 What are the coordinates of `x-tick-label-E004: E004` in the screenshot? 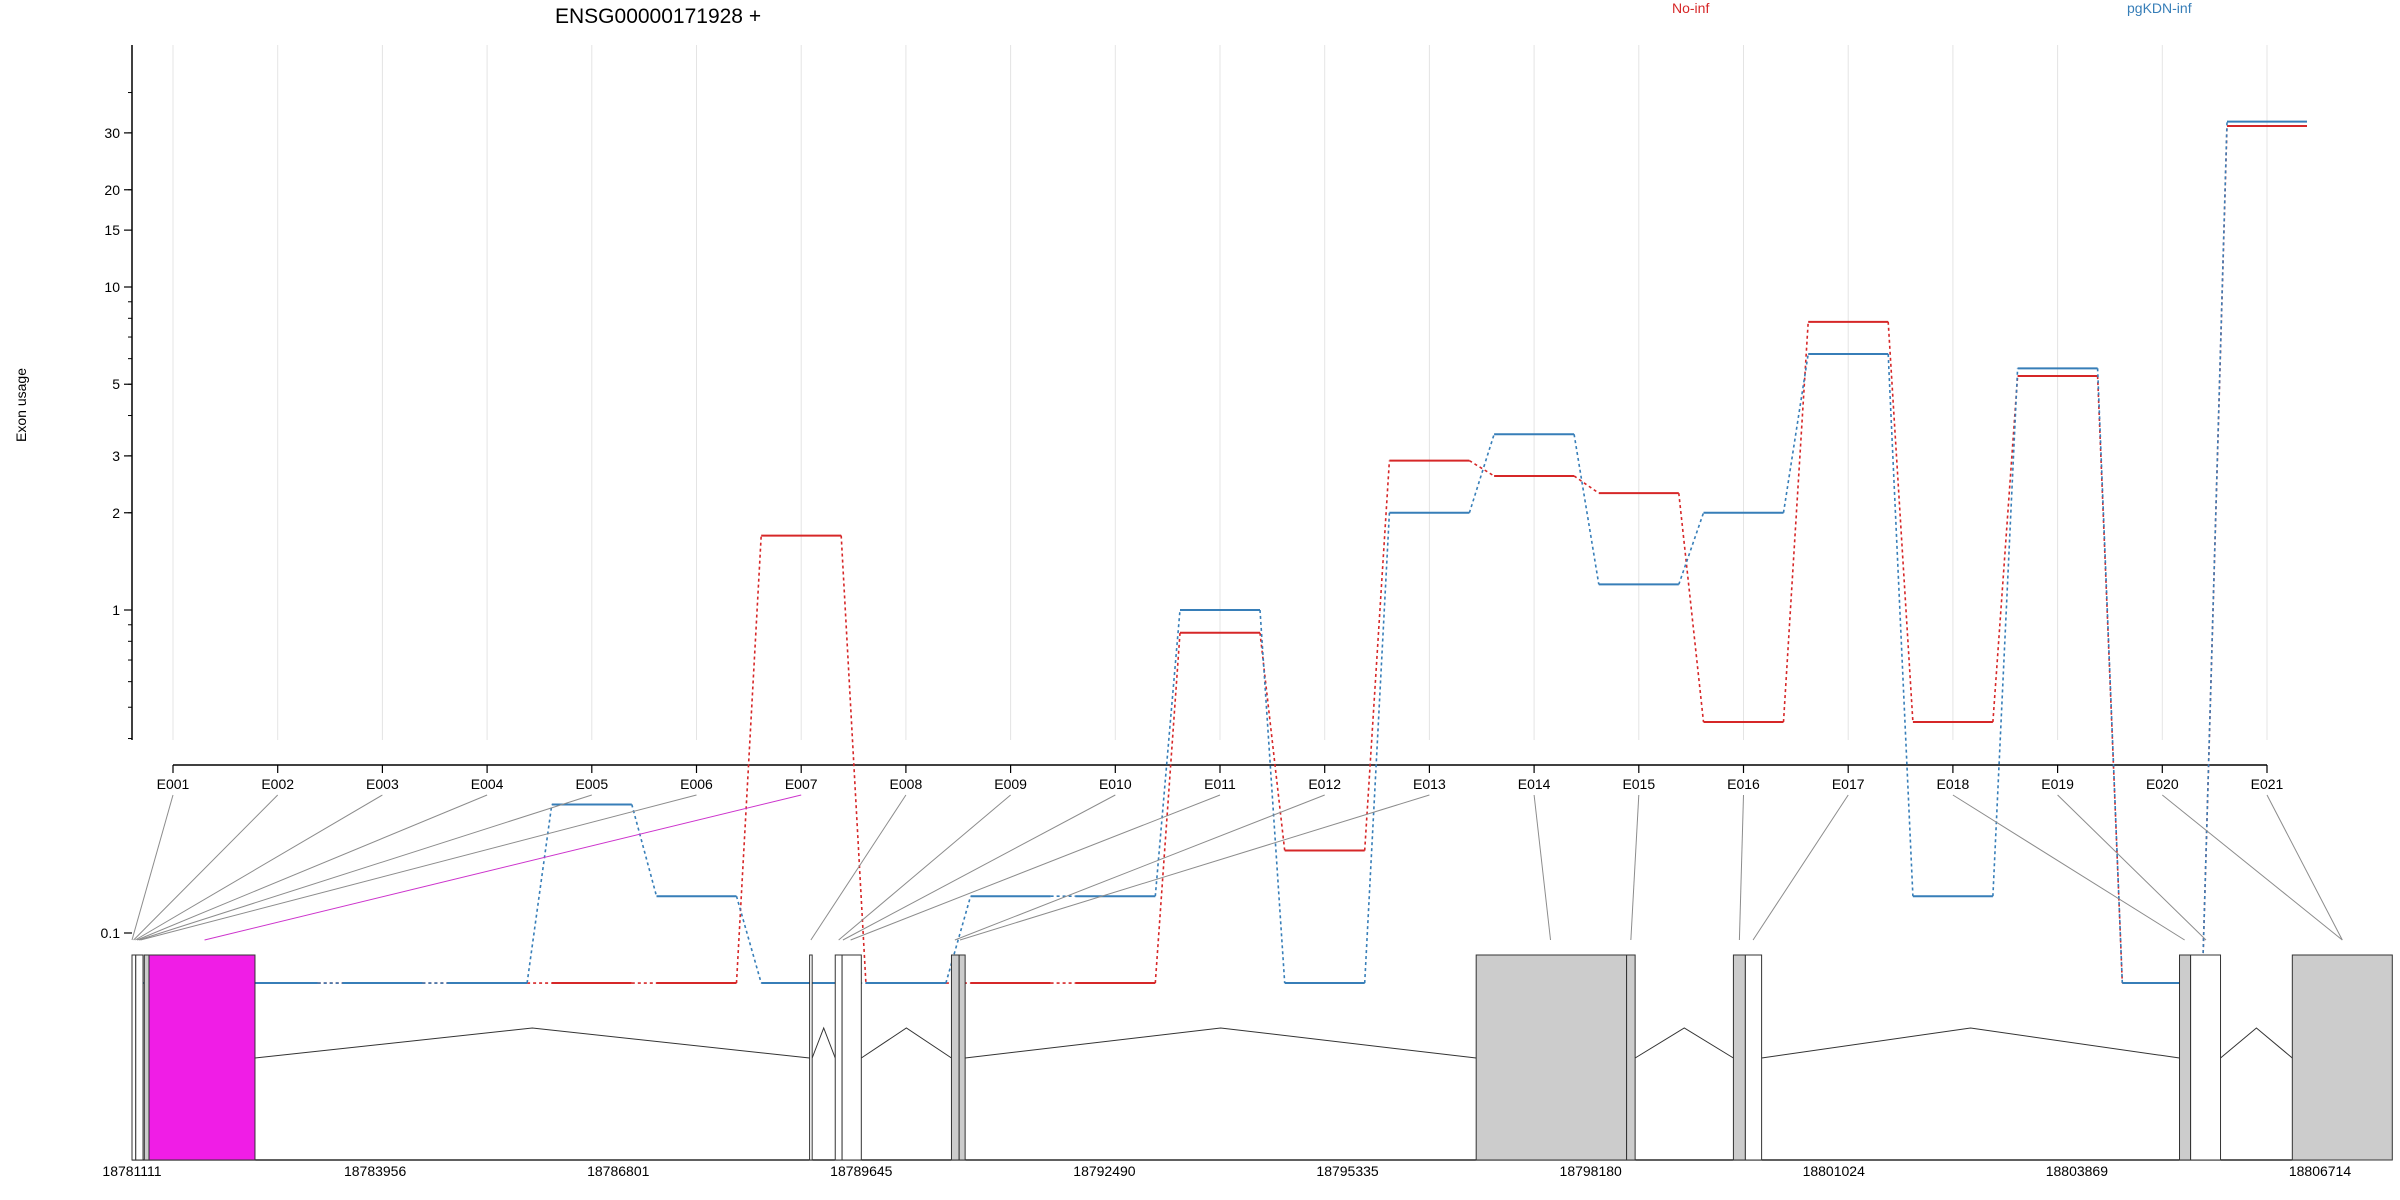 It's located at (487, 784).